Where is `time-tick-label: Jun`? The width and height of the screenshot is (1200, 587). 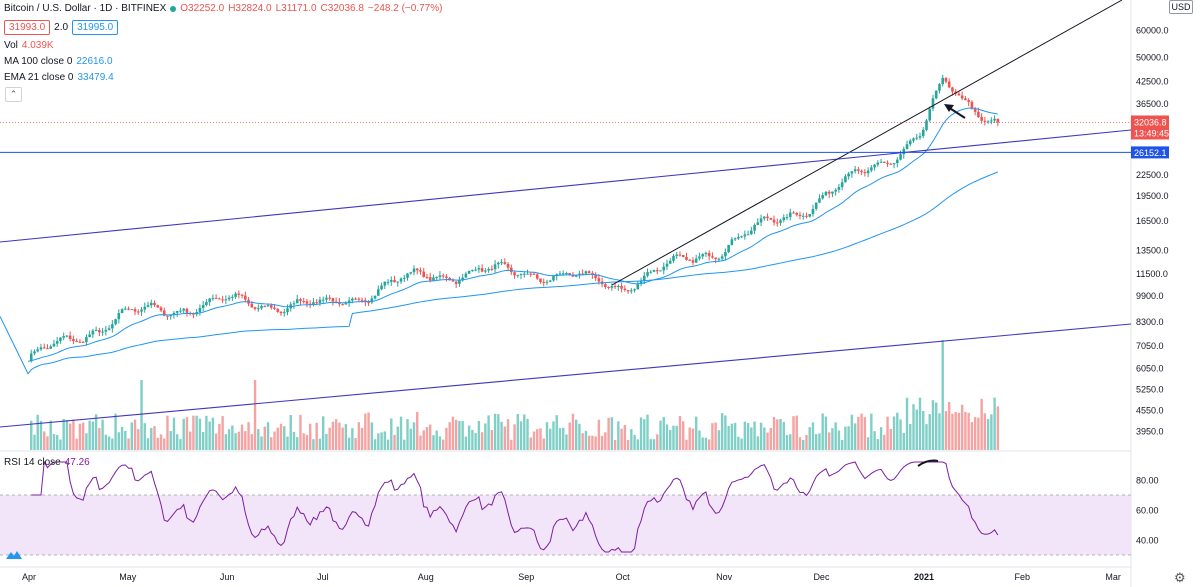
time-tick-label: Jun is located at coordinates (227, 577).